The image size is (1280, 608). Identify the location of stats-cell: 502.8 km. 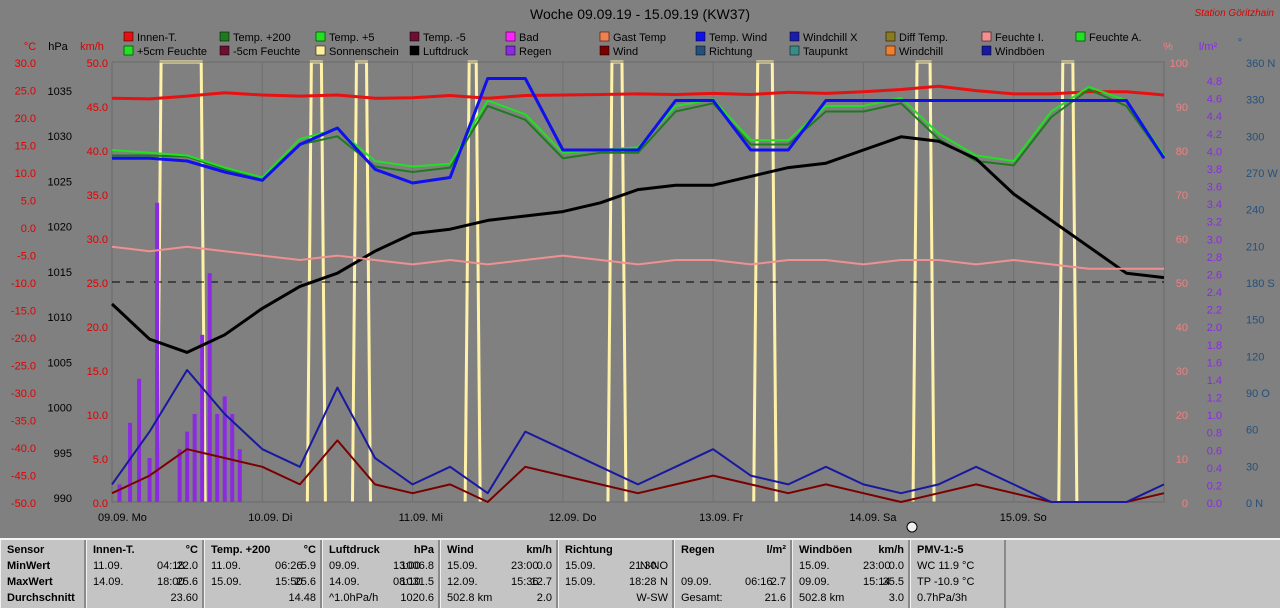
(470, 598).